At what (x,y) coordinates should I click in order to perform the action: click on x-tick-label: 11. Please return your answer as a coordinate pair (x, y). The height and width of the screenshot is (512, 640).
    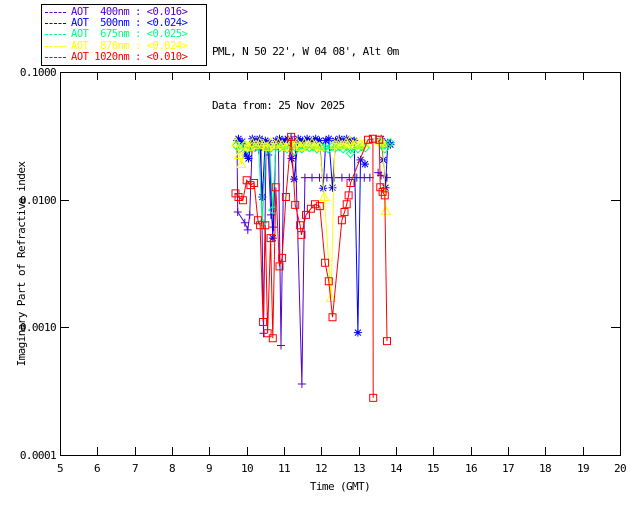
    Looking at the image, I should click on (284, 468).